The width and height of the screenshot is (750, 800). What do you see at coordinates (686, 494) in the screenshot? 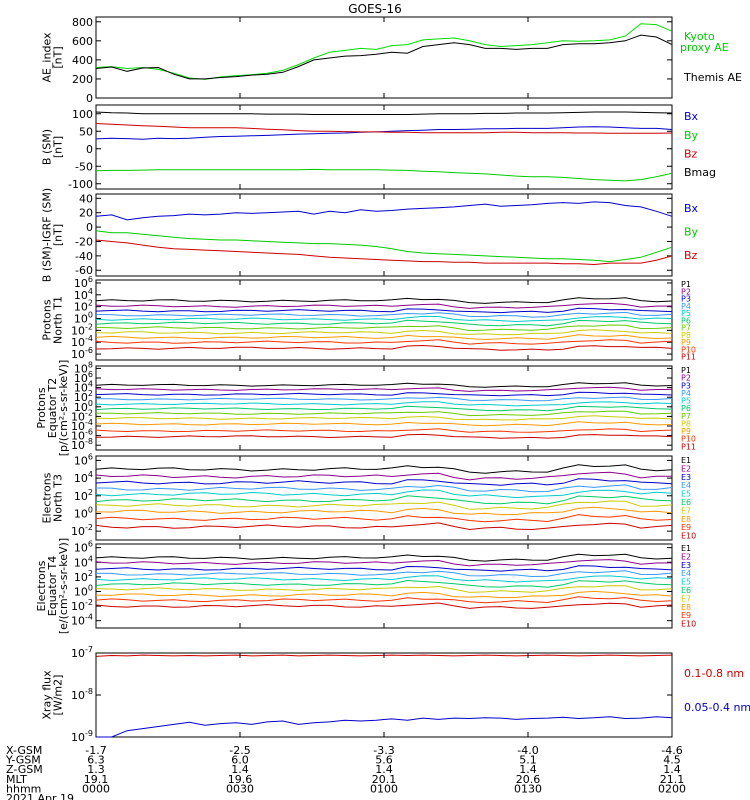
I see `legend-label: E5` at bounding box center [686, 494].